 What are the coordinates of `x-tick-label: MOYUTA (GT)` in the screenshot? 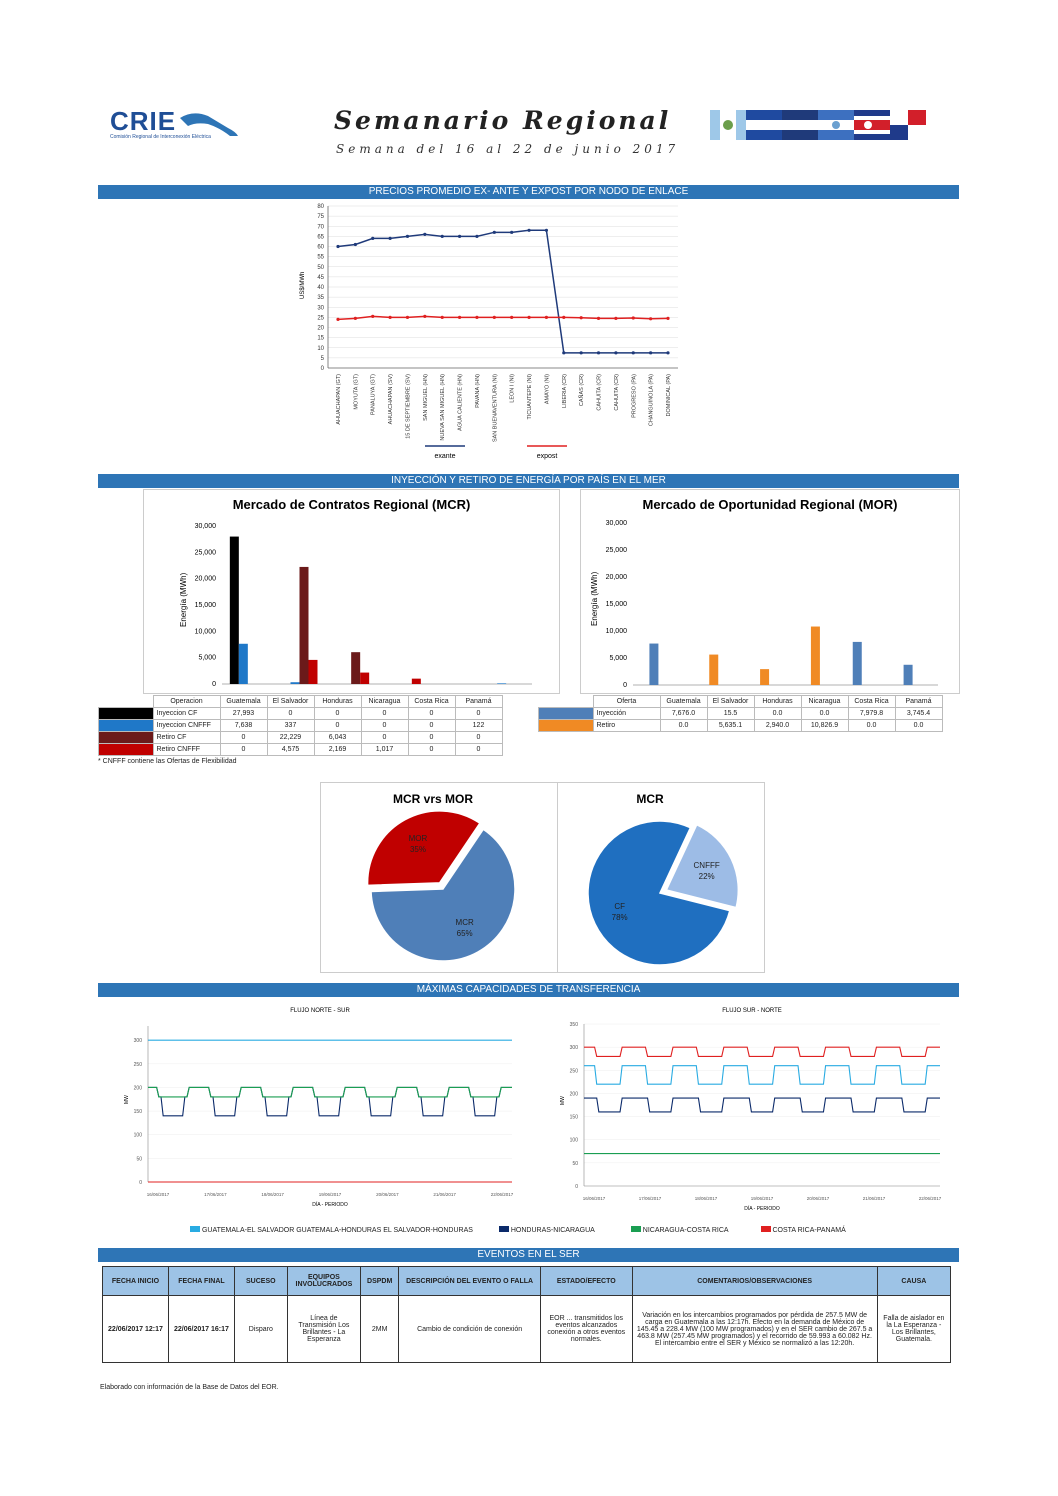 It's located at (356, 392).